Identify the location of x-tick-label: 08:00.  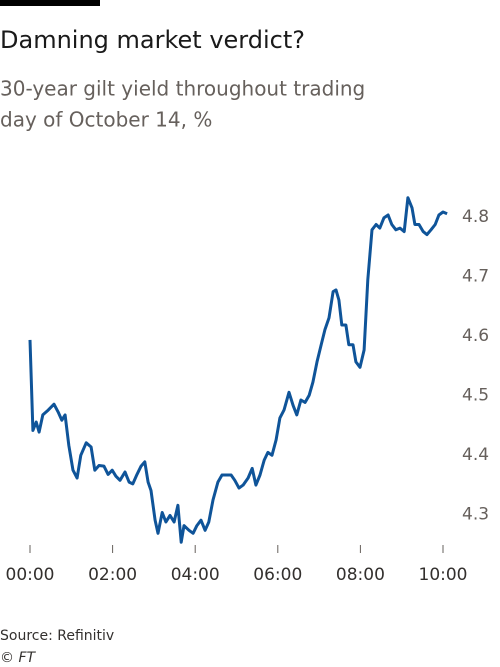
(360, 575).